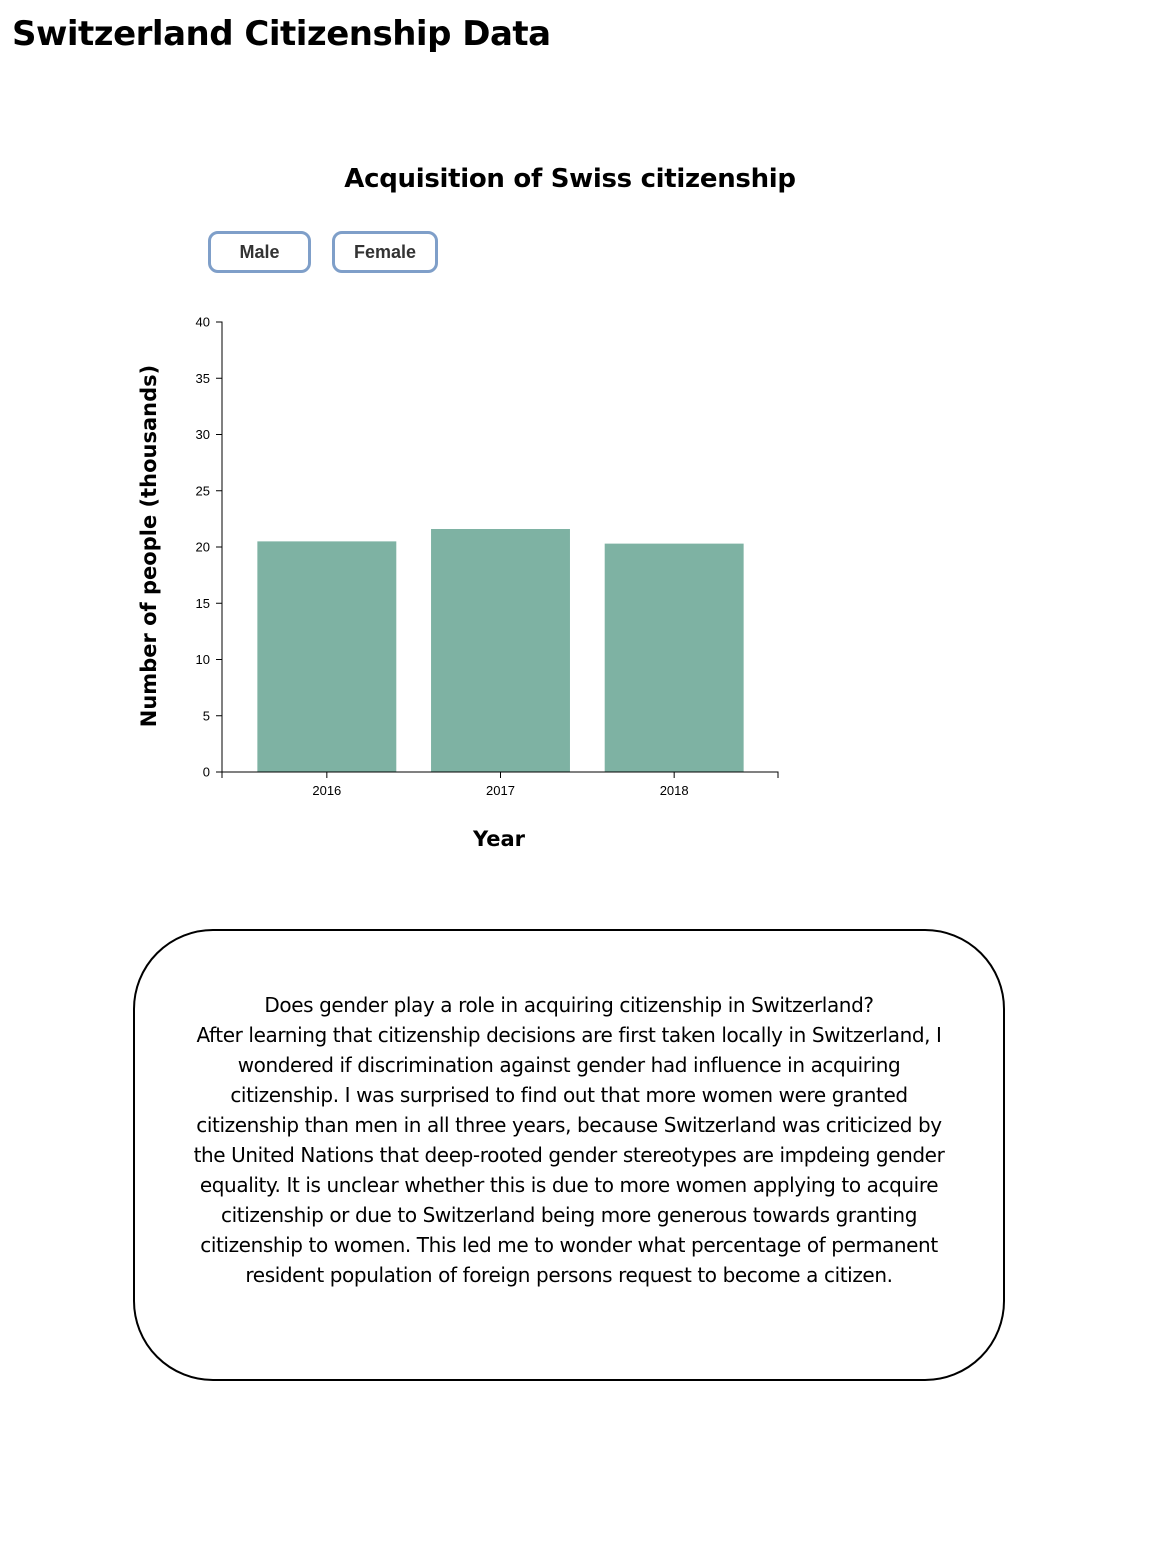 The height and width of the screenshot is (1564, 1172). Describe the element at coordinates (499, 839) in the screenshot. I see `x-axis-title: Year` at that location.